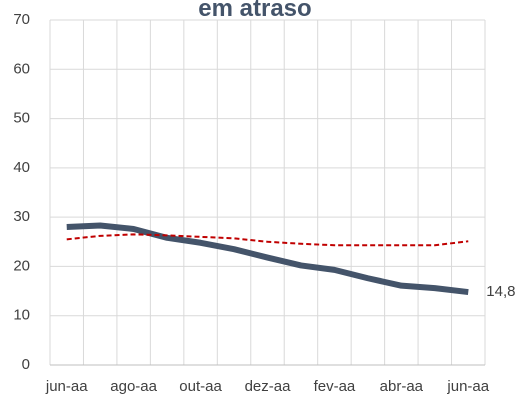 This screenshot has width=526, height=402. I want to click on y-tick-label: 60, so click(21, 68).